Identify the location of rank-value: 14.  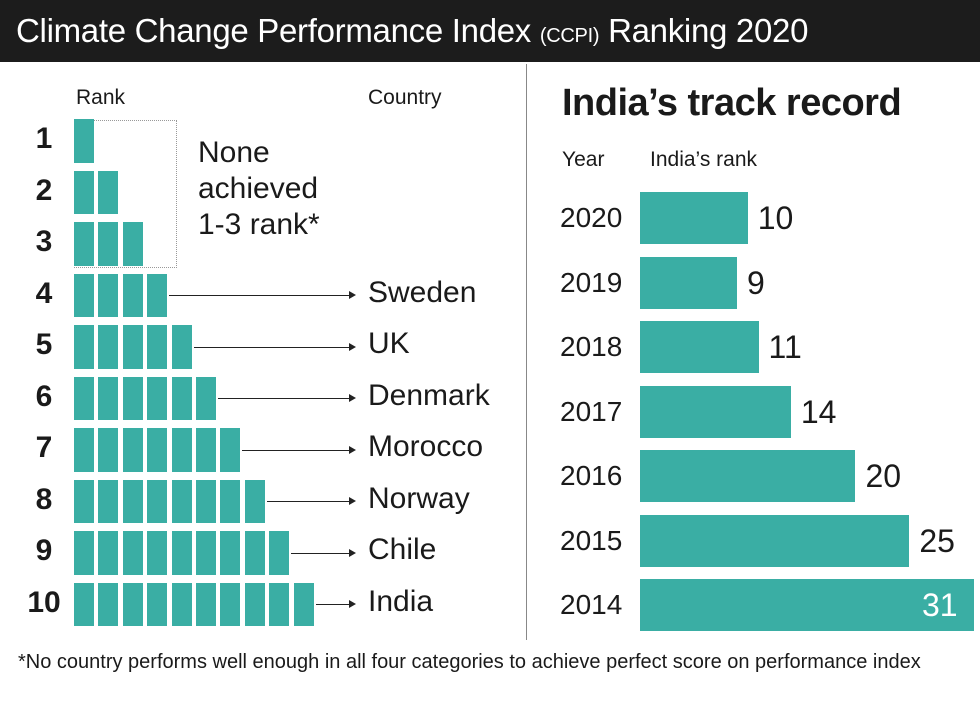
(818, 411).